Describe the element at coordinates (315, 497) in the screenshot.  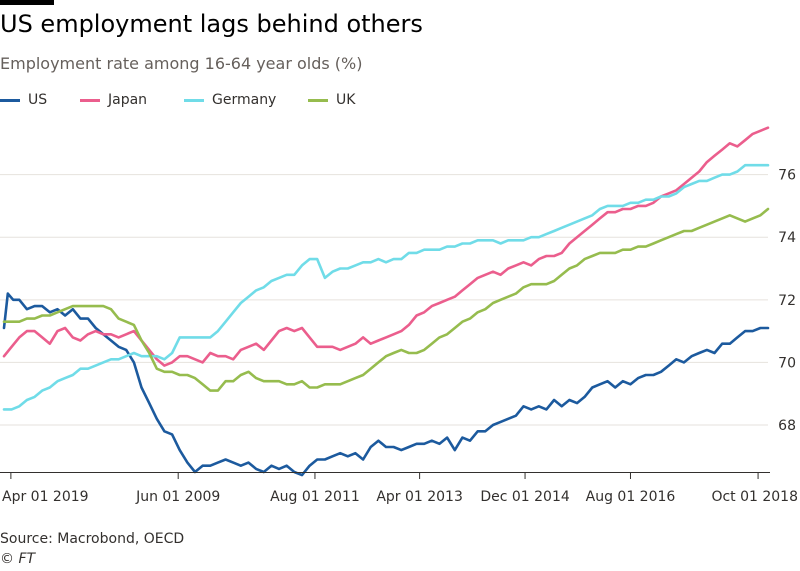
I see `x-tick-label: Aug 01 2011` at that location.